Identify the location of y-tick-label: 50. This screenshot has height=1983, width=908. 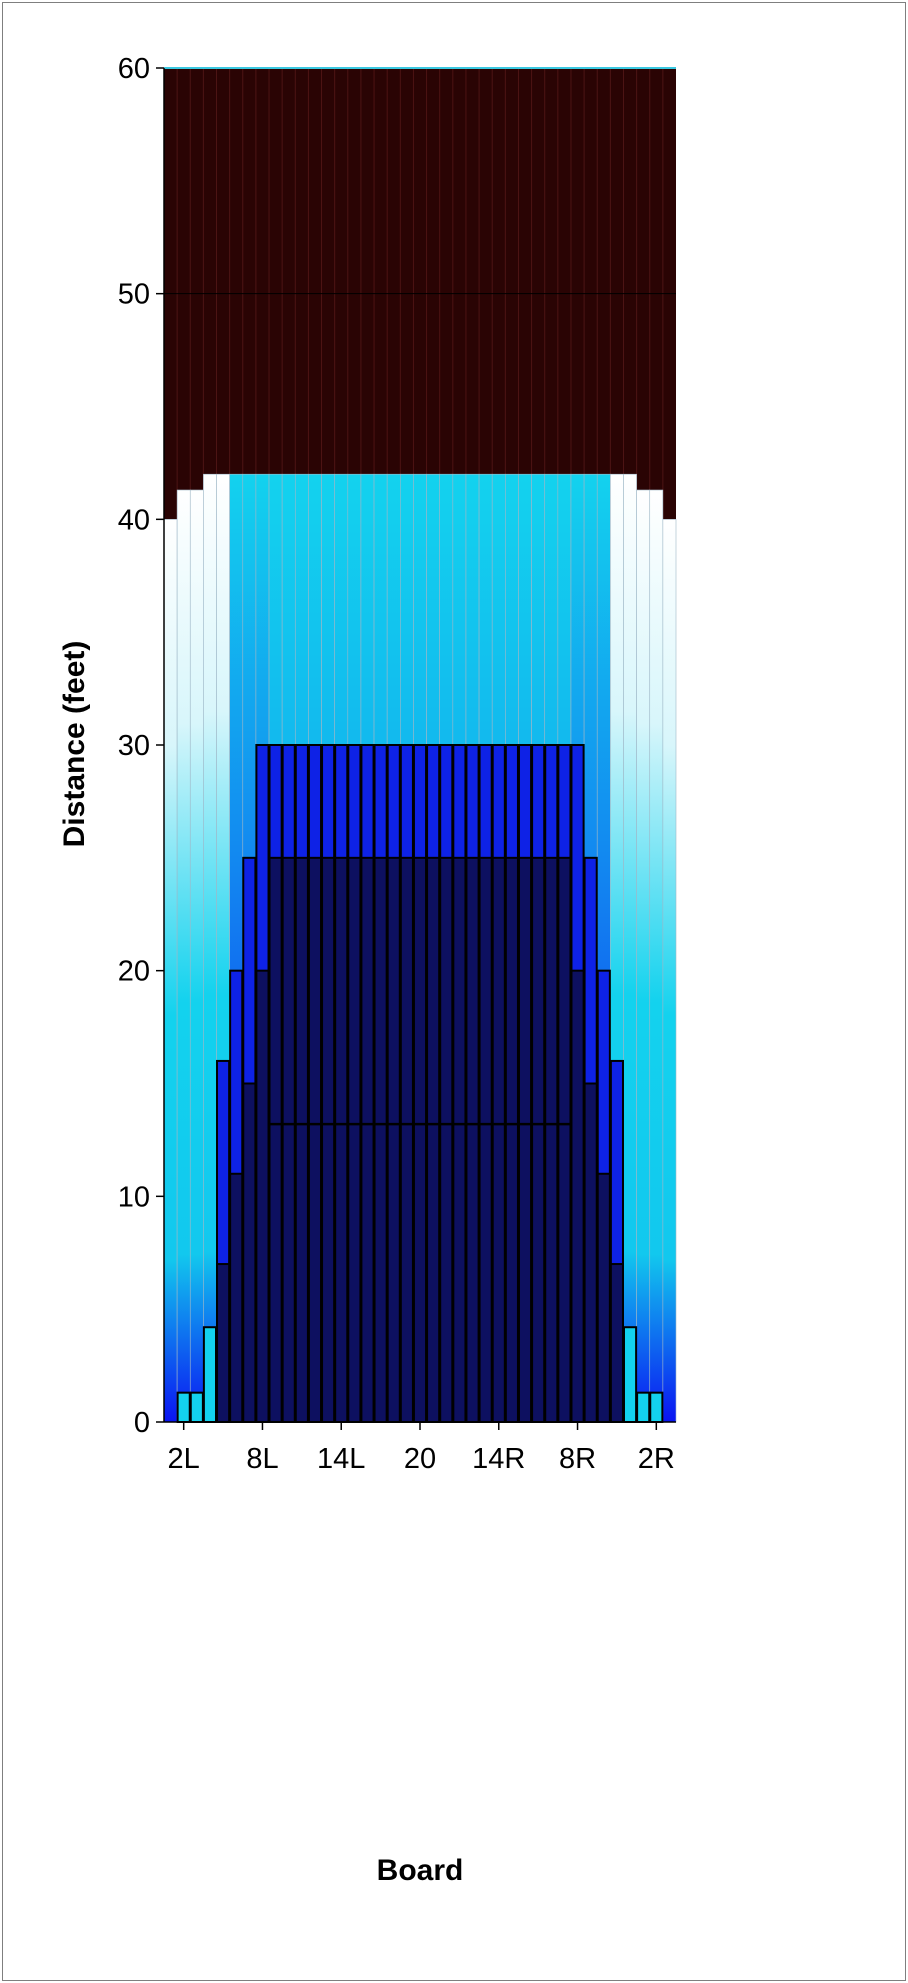
(134, 295).